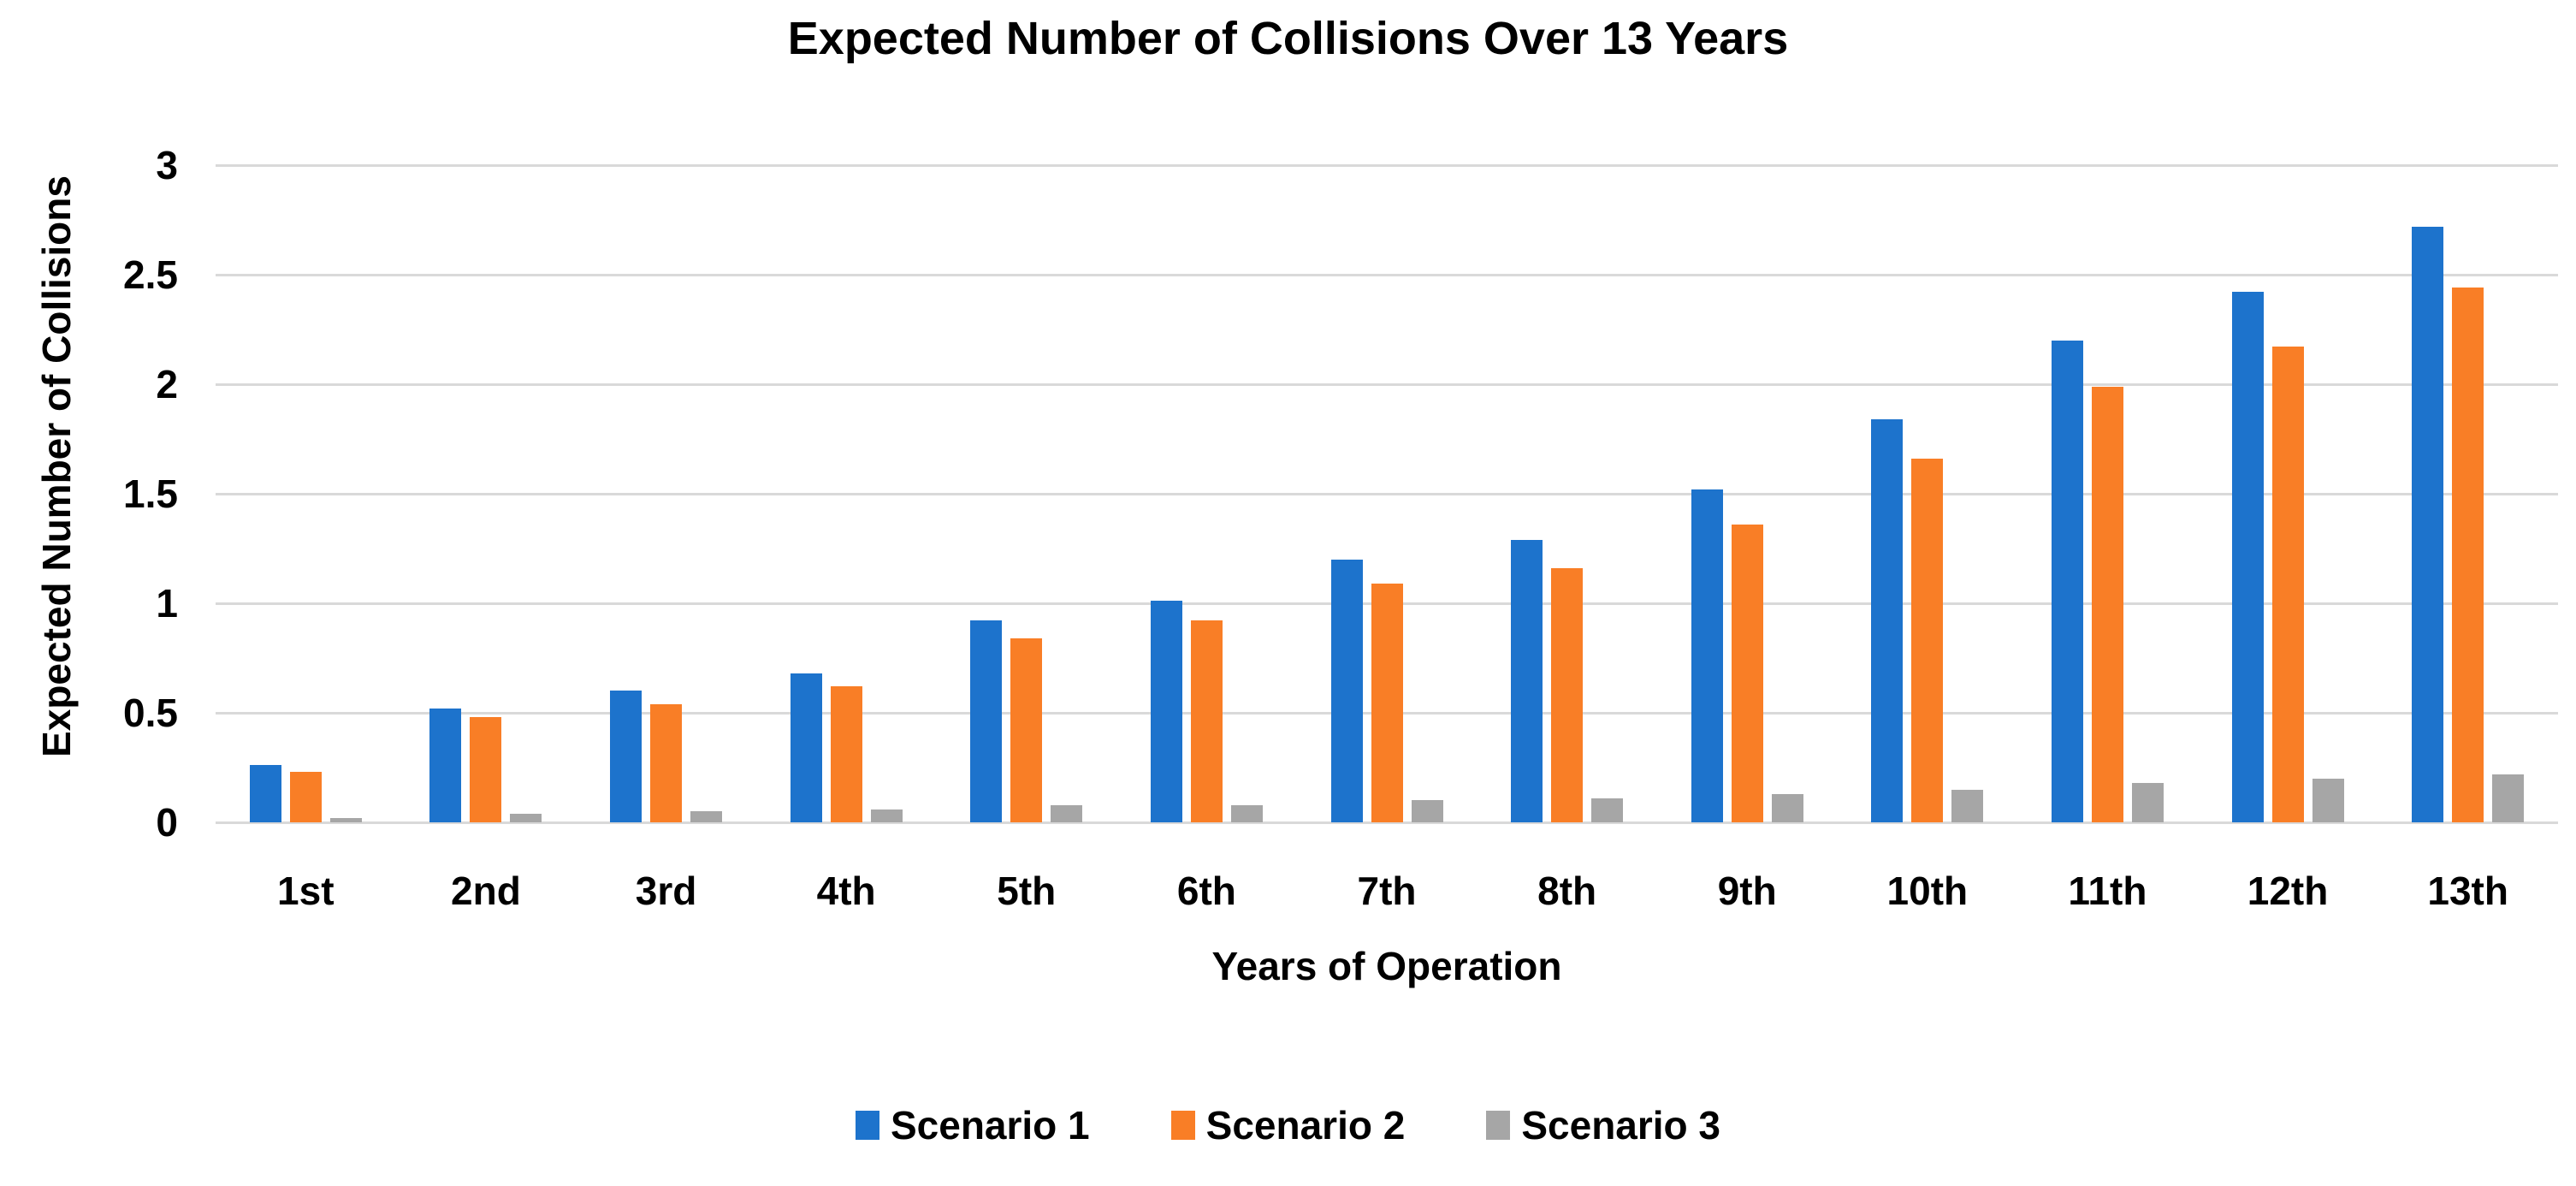 Image resolution: width=2576 pixels, height=1186 pixels. I want to click on legend: Scenario 1 Scenario 2 Scenario 3, so click(1288, 1125).